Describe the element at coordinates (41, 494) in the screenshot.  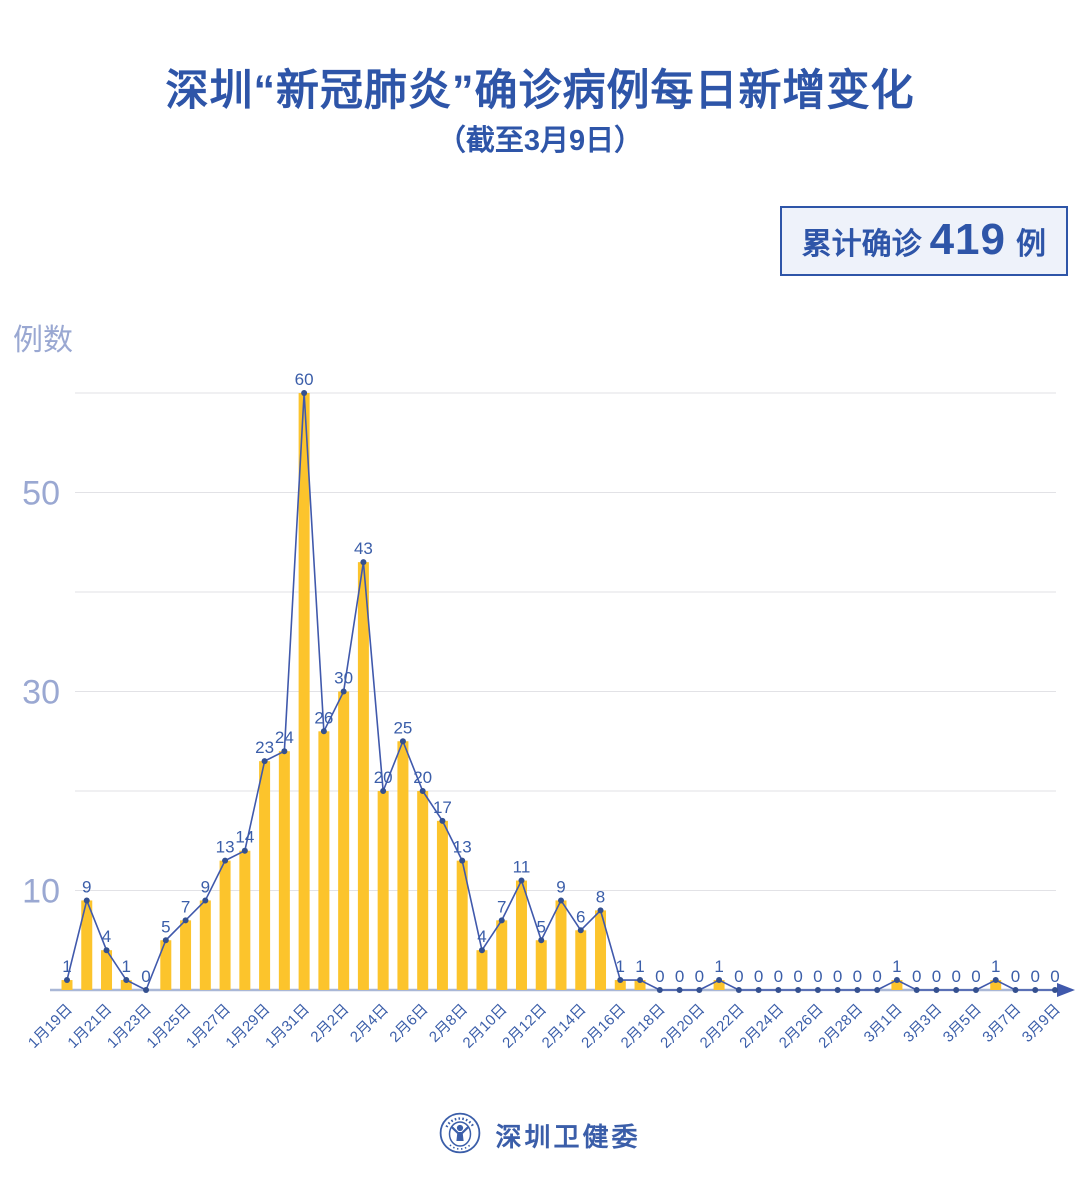
I see `y-tick-label: 50` at that location.